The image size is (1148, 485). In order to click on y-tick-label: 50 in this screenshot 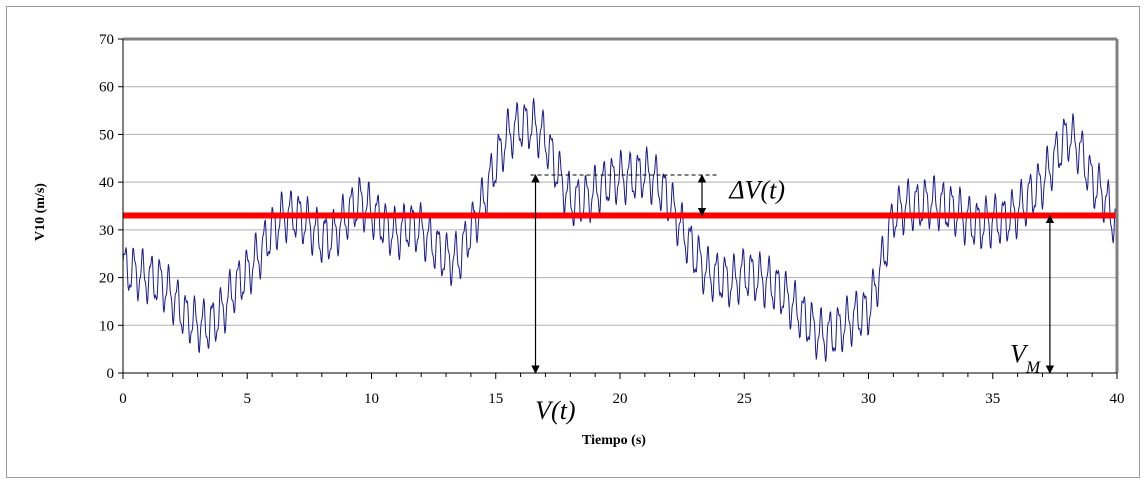, I will do `click(106, 135)`.